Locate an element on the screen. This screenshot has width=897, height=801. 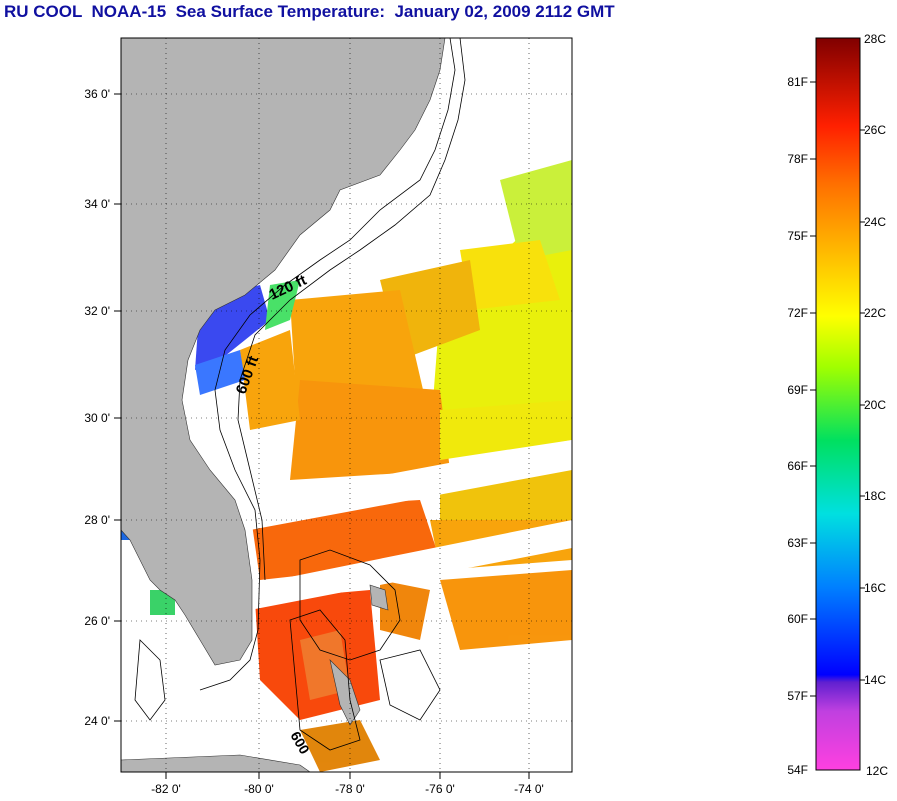
colorbar-label-f: 75F is located at coordinates (797, 236).